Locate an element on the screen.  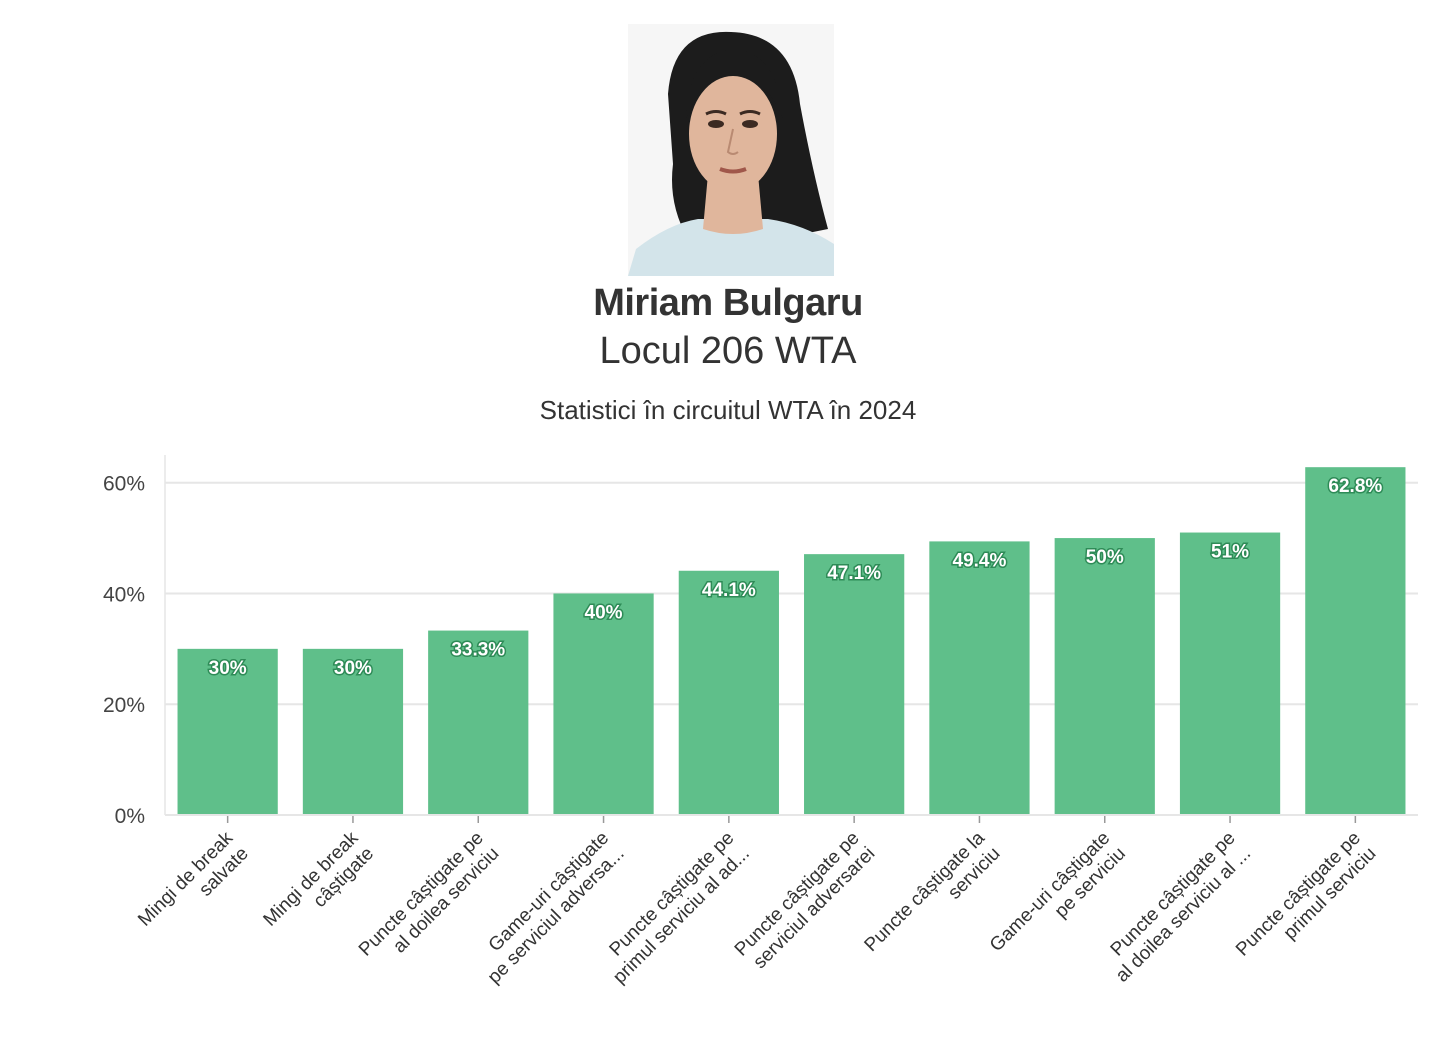
y-tick-label: 40% is located at coordinates (124, 594).